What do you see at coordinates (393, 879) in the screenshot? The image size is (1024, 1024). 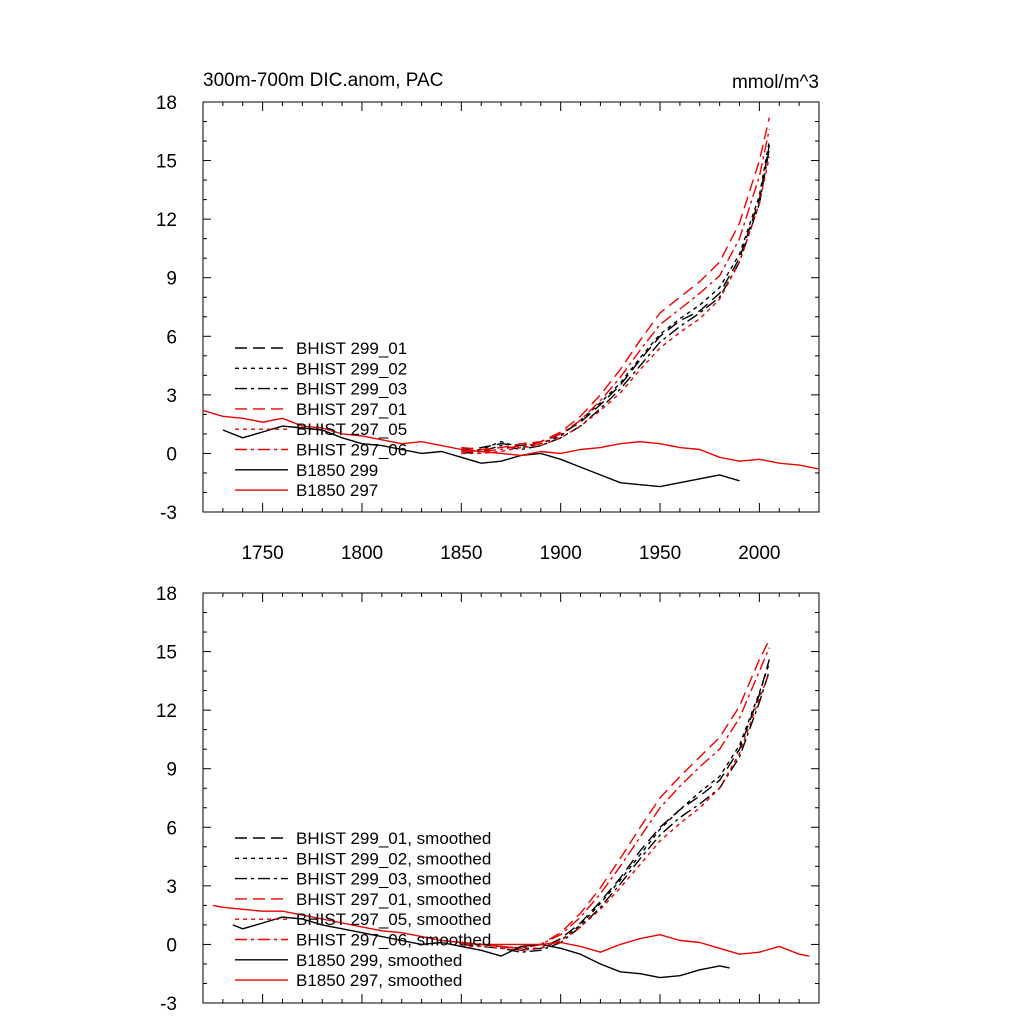 I see `legend-label: BHIST 299_03, smoothed` at bounding box center [393, 879].